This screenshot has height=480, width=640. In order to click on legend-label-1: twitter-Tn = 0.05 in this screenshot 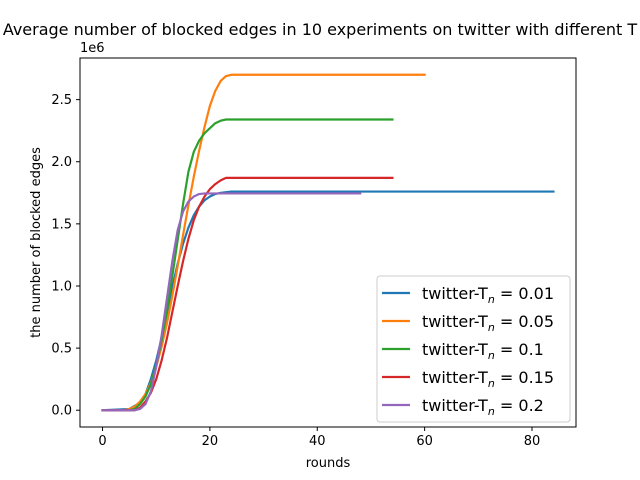, I will do `click(488, 323)`.